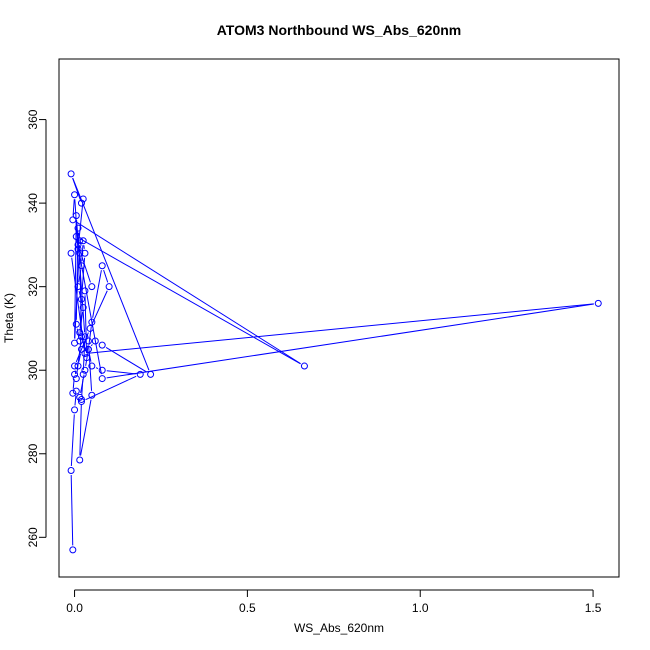 The image size is (650, 650). What do you see at coordinates (36, 328) in the screenshot?
I see `y-axis: 260 280 300 320 340 360` at bounding box center [36, 328].